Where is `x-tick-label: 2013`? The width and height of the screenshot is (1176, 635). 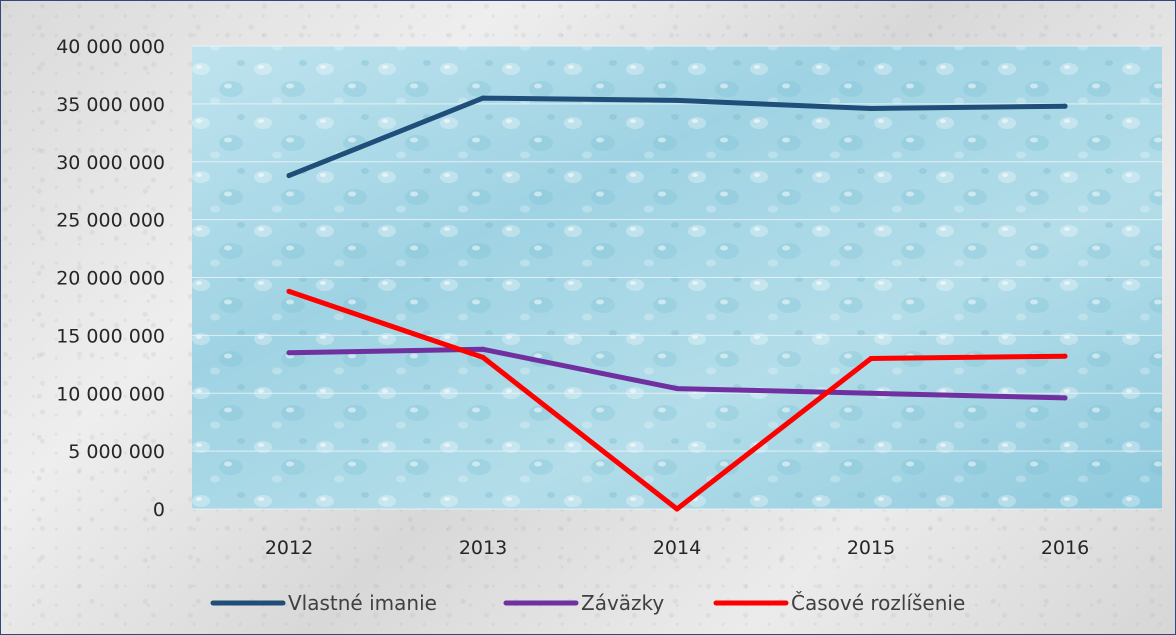
x-tick-label: 2013 is located at coordinates (483, 548).